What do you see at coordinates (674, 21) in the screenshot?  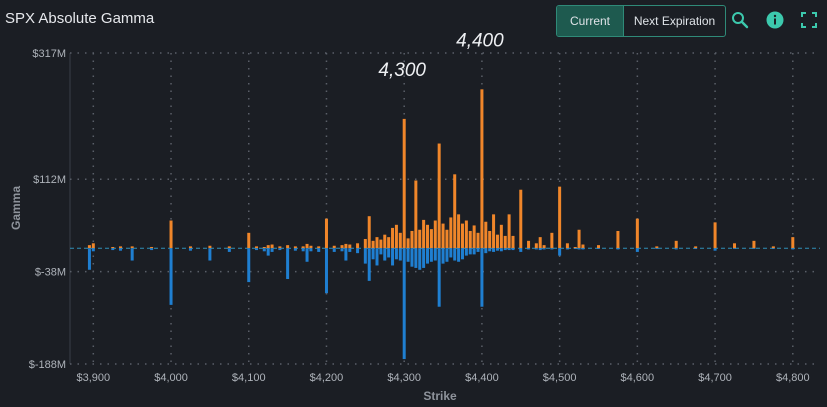 I see `next-expiration-button: Next Expiration` at bounding box center [674, 21].